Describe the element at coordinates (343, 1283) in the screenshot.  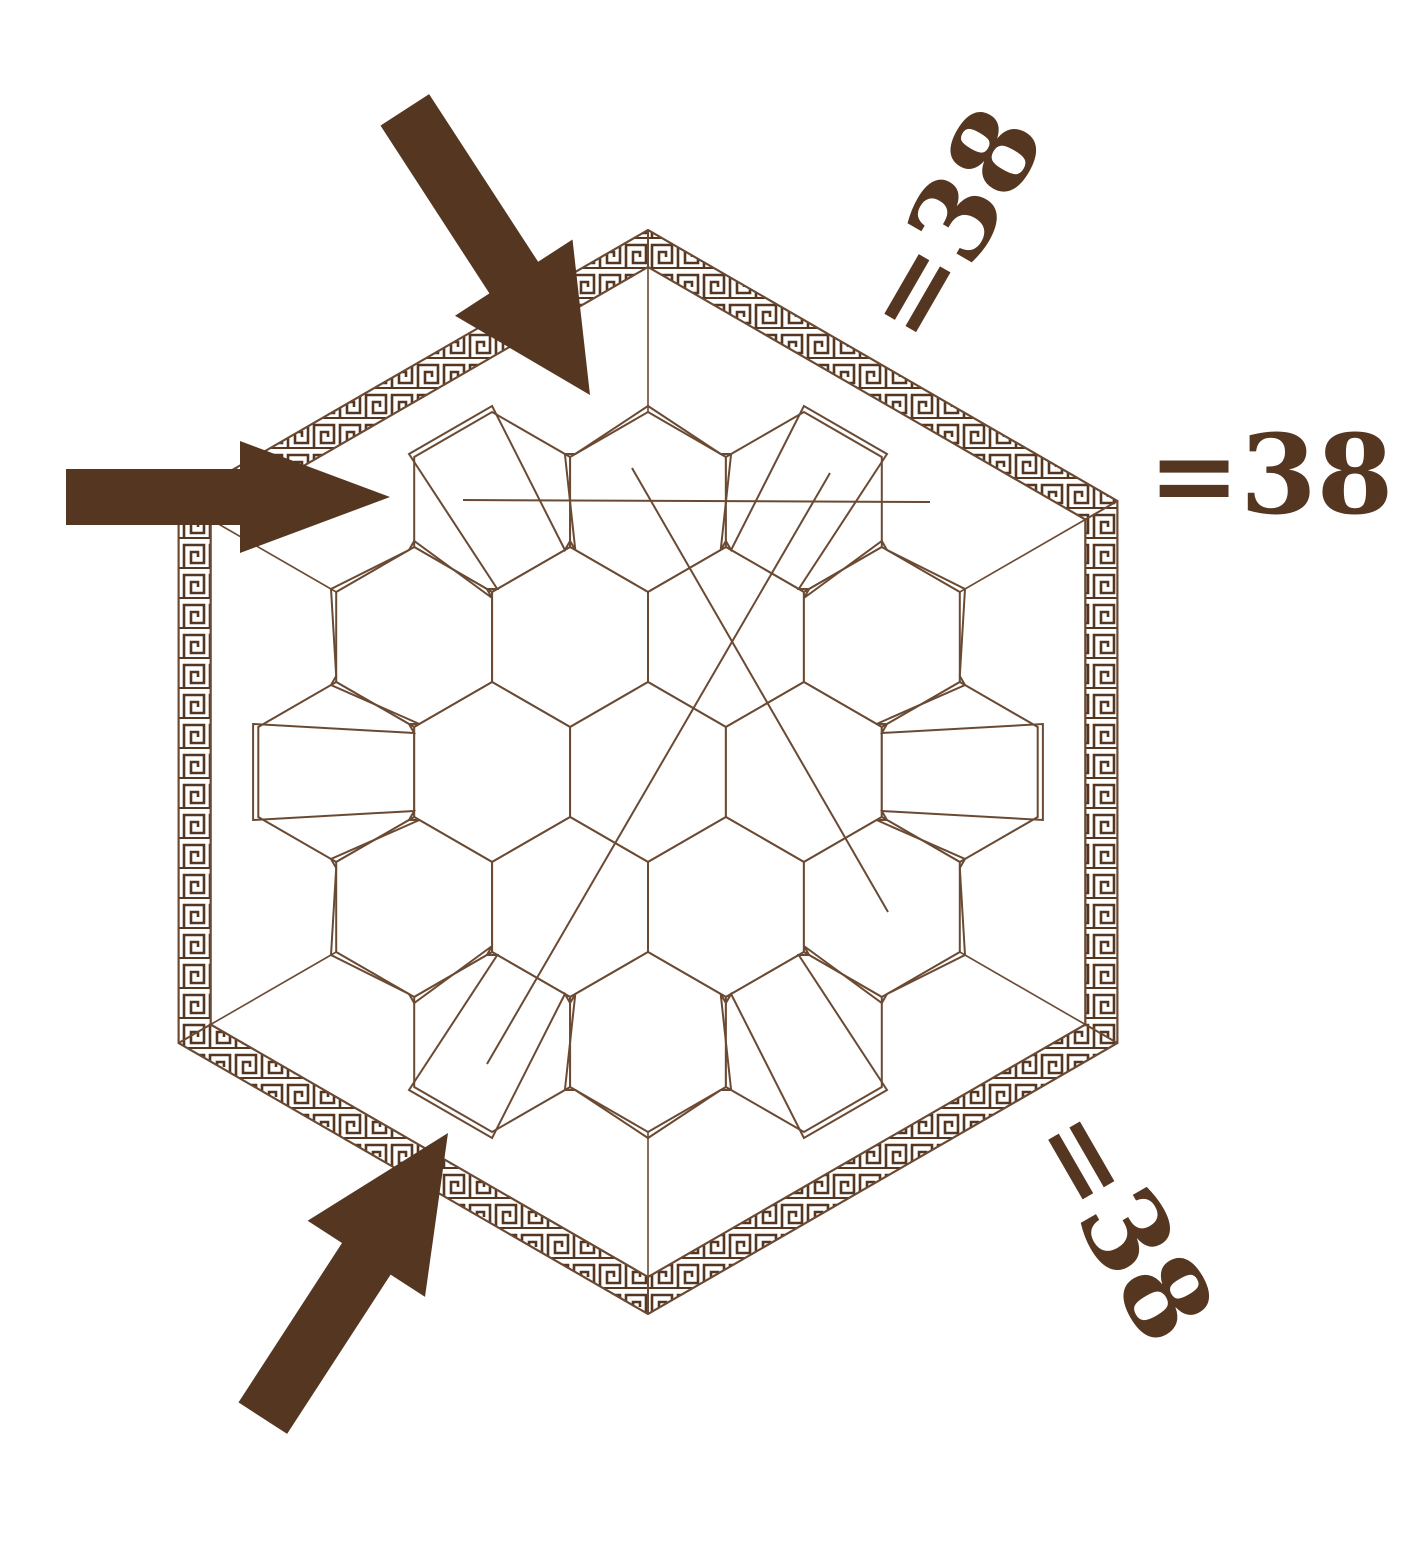
I see `arrow-bottom-left-diagonal` at that location.